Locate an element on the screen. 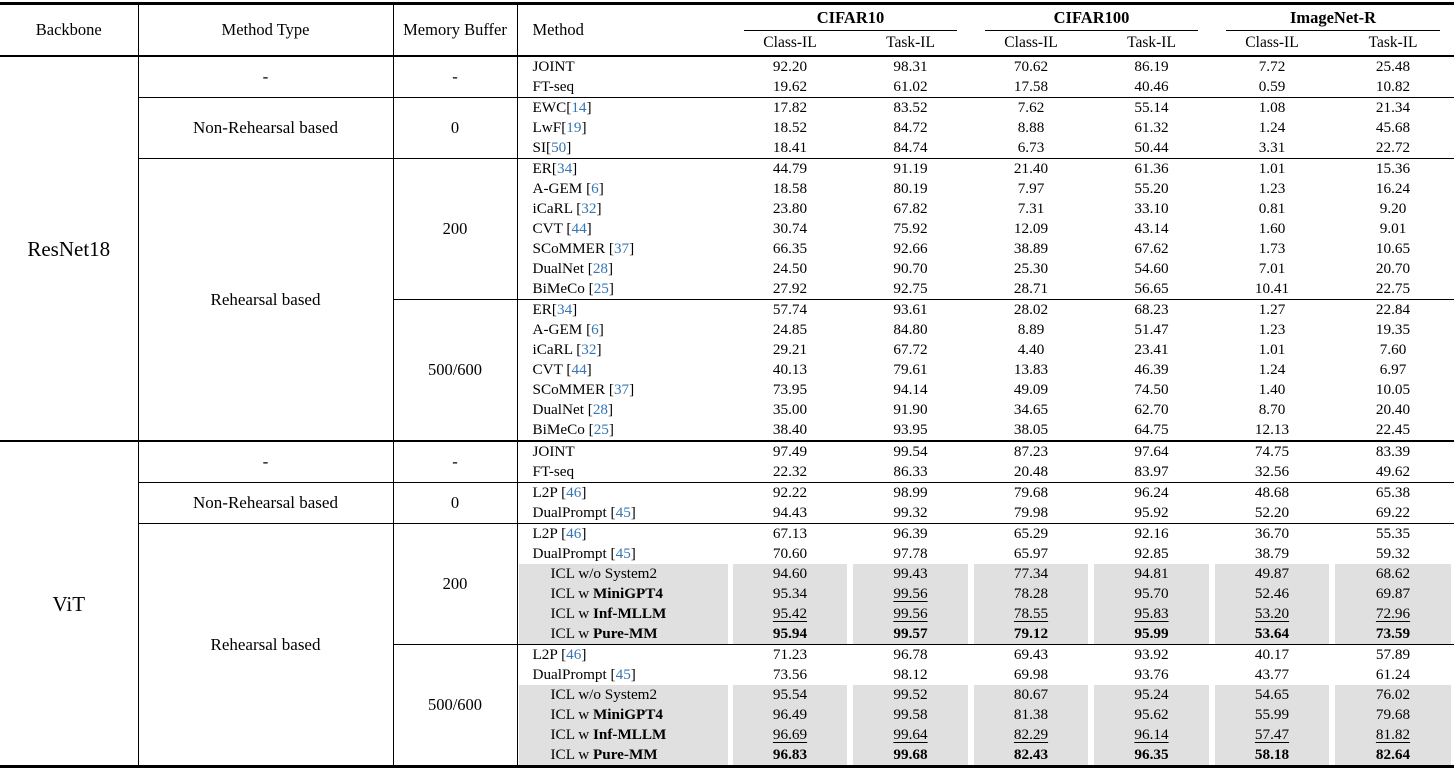  value-text: 1.01 is located at coordinates (1272, 168).